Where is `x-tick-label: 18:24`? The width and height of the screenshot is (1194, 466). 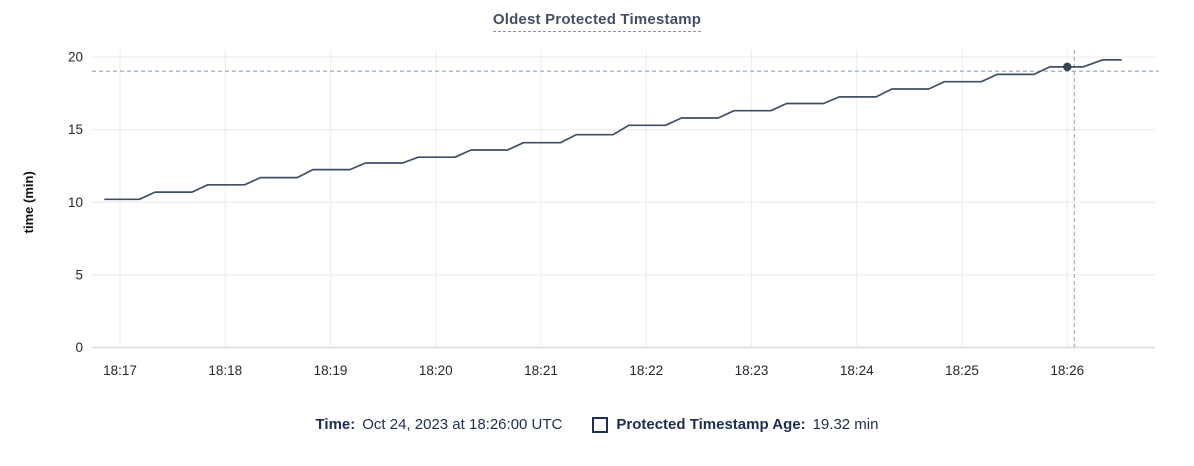 x-tick-label: 18:24 is located at coordinates (857, 370).